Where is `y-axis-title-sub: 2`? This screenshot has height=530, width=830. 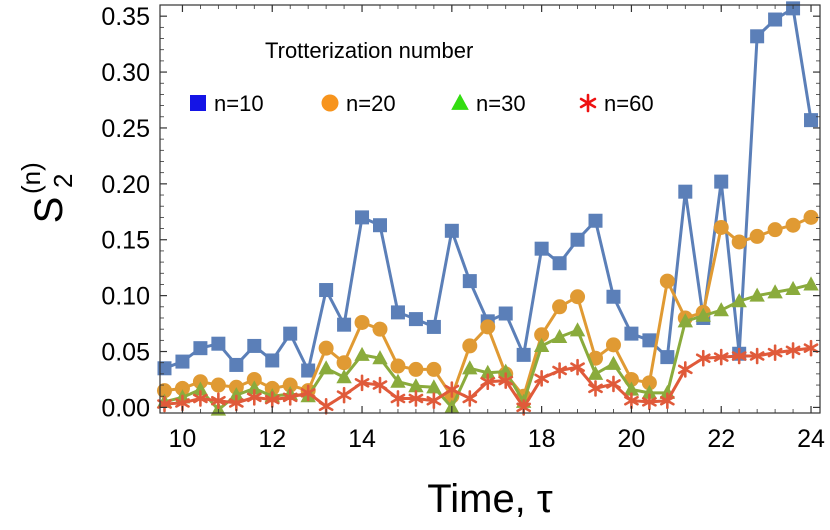 y-axis-title-sub: 2 is located at coordinates (63, 181).